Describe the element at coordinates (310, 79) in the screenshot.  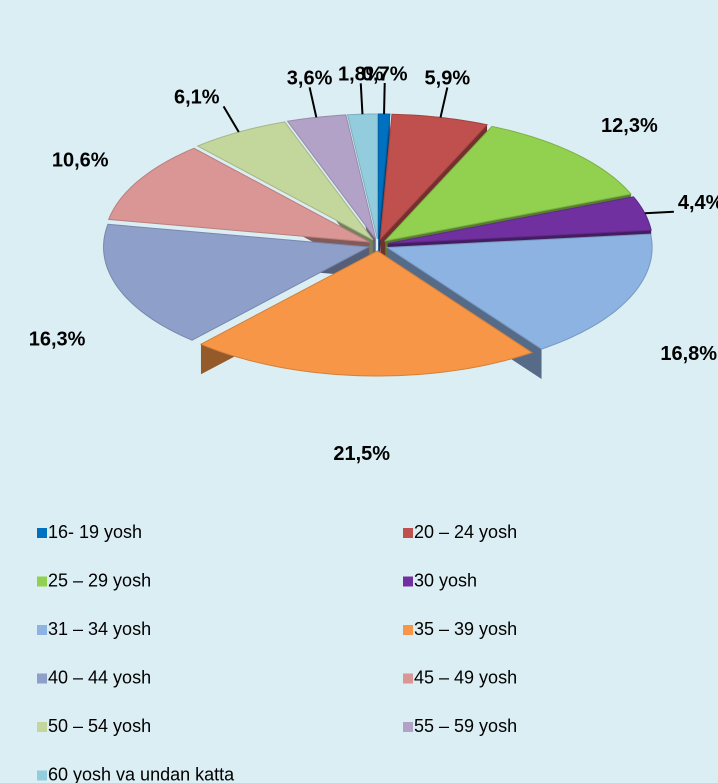
I see `data-label: 3,6%` at that location.